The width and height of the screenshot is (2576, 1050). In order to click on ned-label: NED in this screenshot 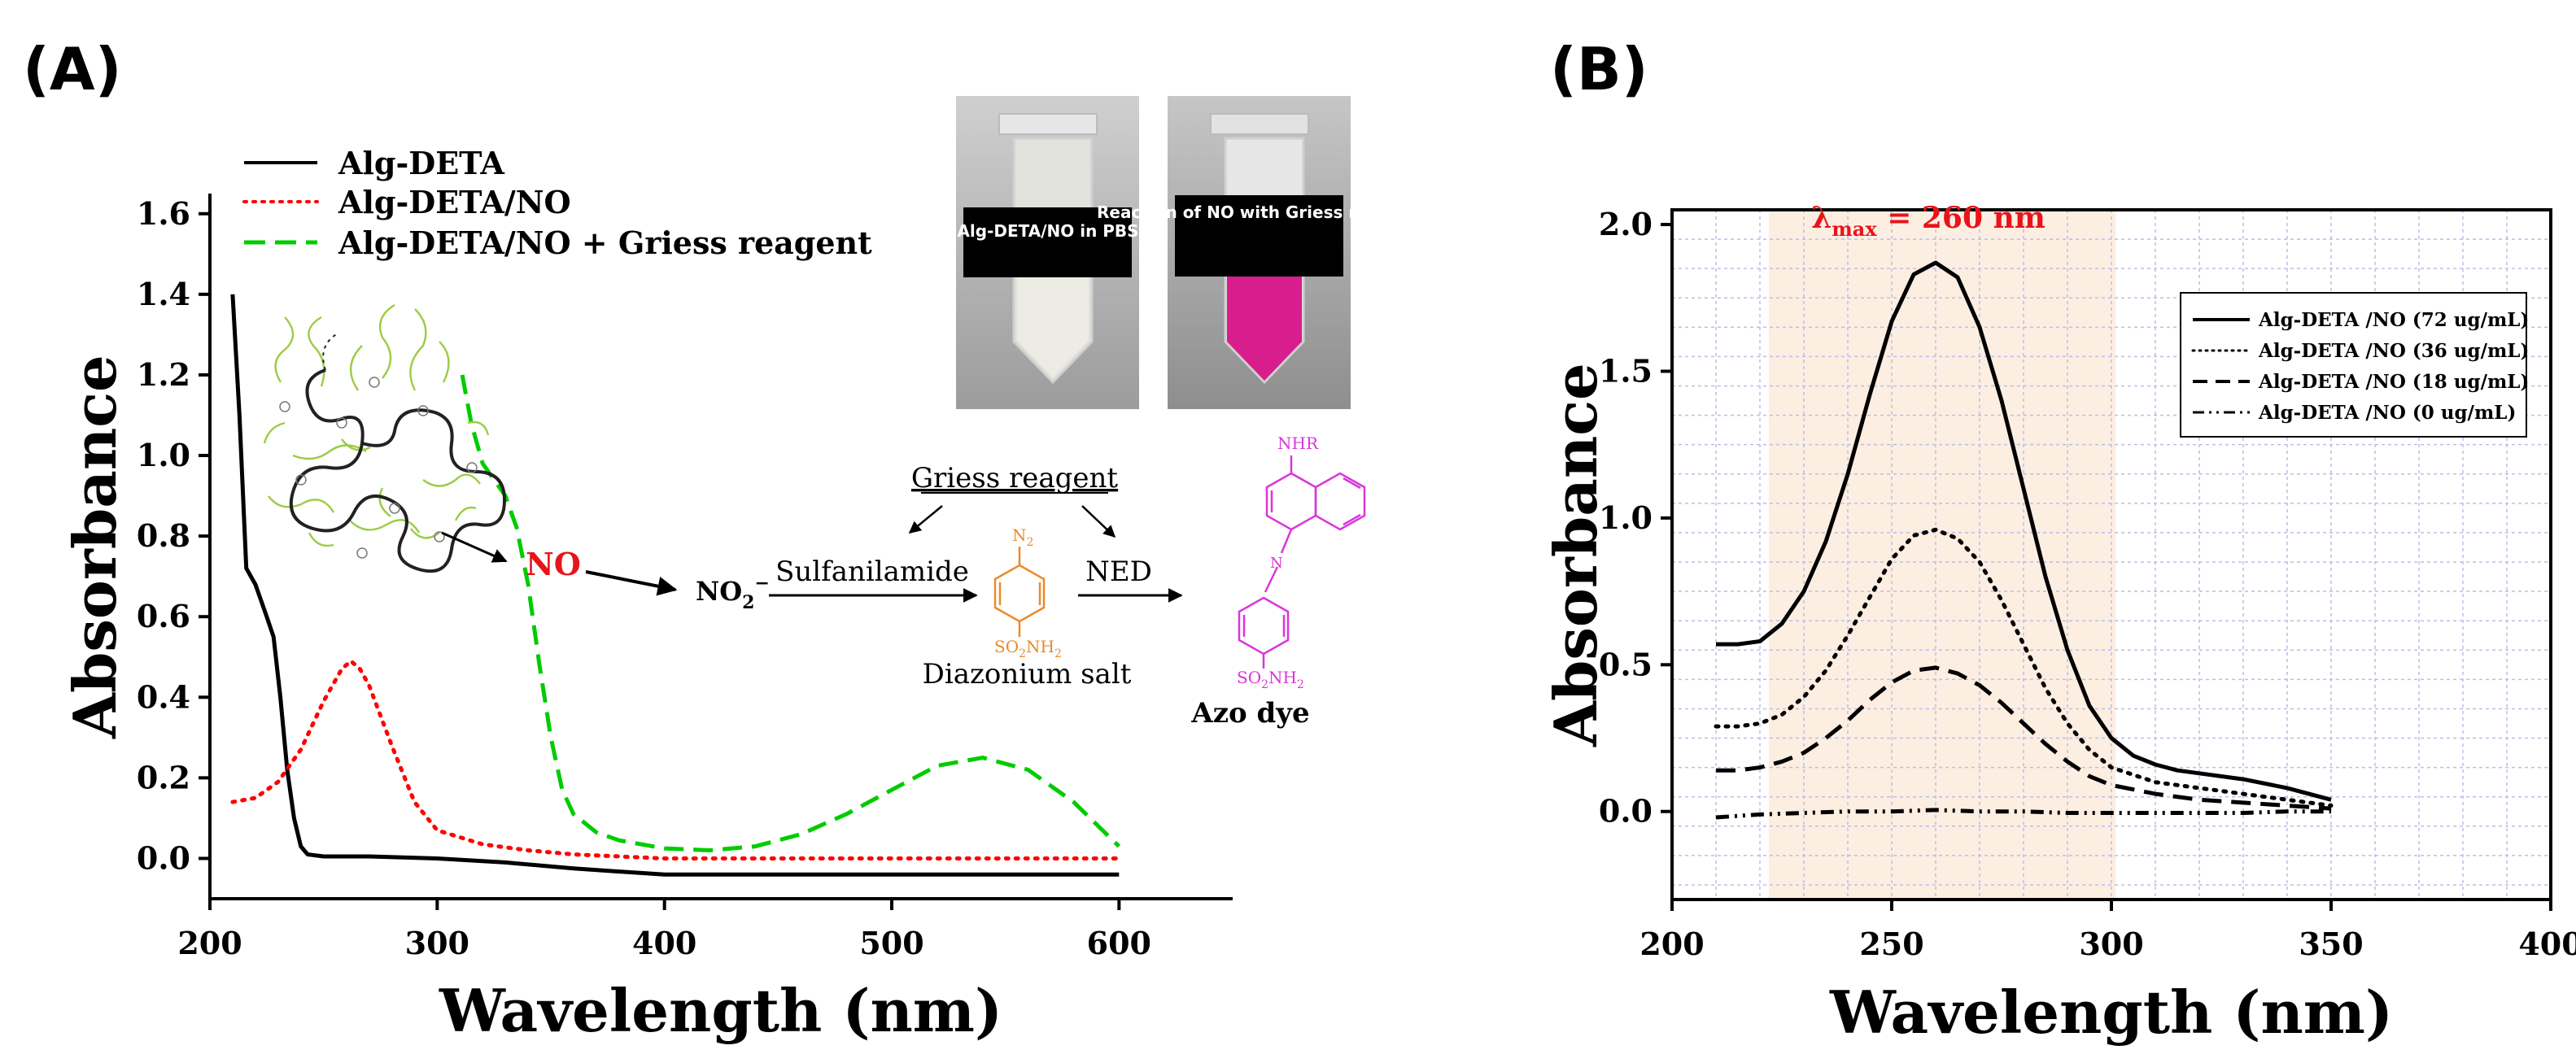, I will do `click(1118, 571)`.